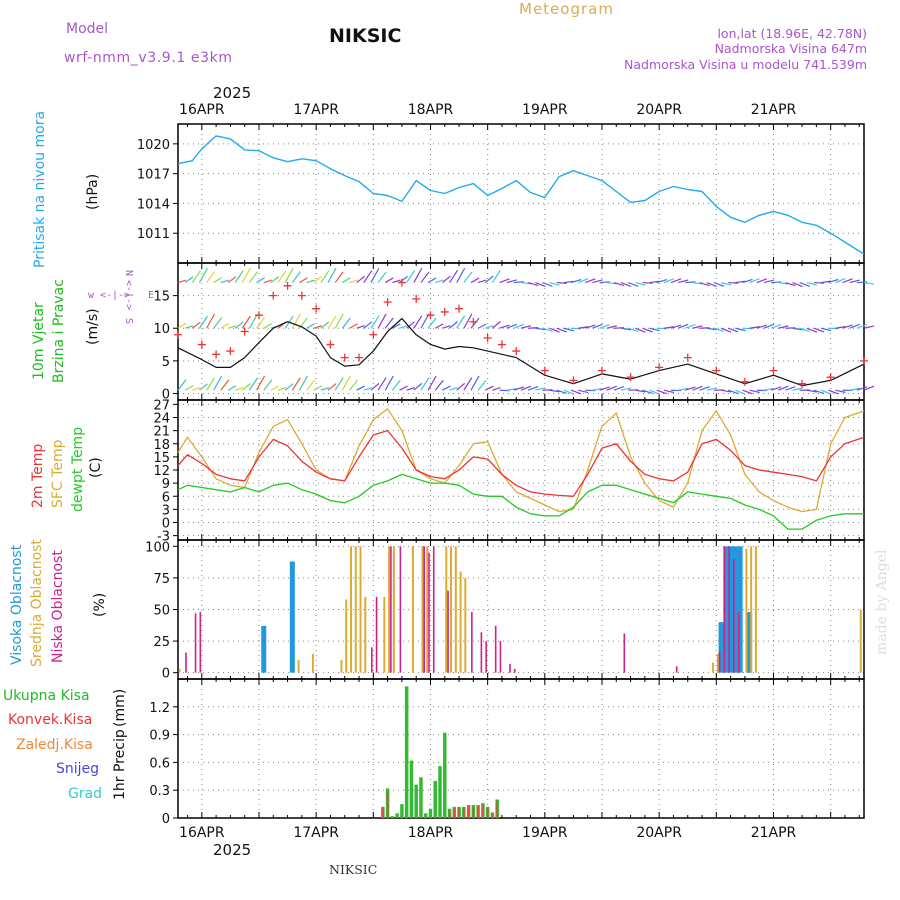 The image size is (900, 900). What do you see at coordinates (166, 362) in the screenshot?
I see `wind-ytick-label: 5` at bounding box center [166, 362].